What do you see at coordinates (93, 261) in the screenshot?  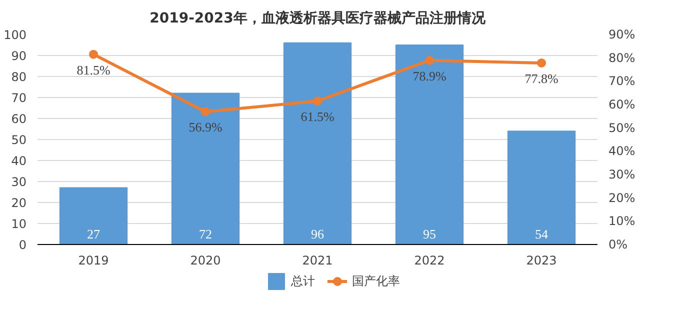 I see `x-tick-label: 2019` at bounding box center [93, 261].